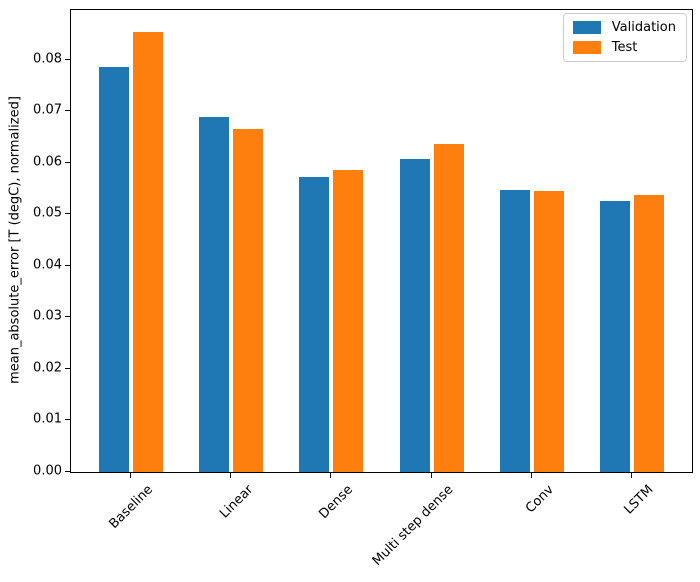 The image size is (700, 582). What do you see at coordinates (586, 27) in the screenshot?
I see `legend-swatch-validation` at bounding box center [586, 27].